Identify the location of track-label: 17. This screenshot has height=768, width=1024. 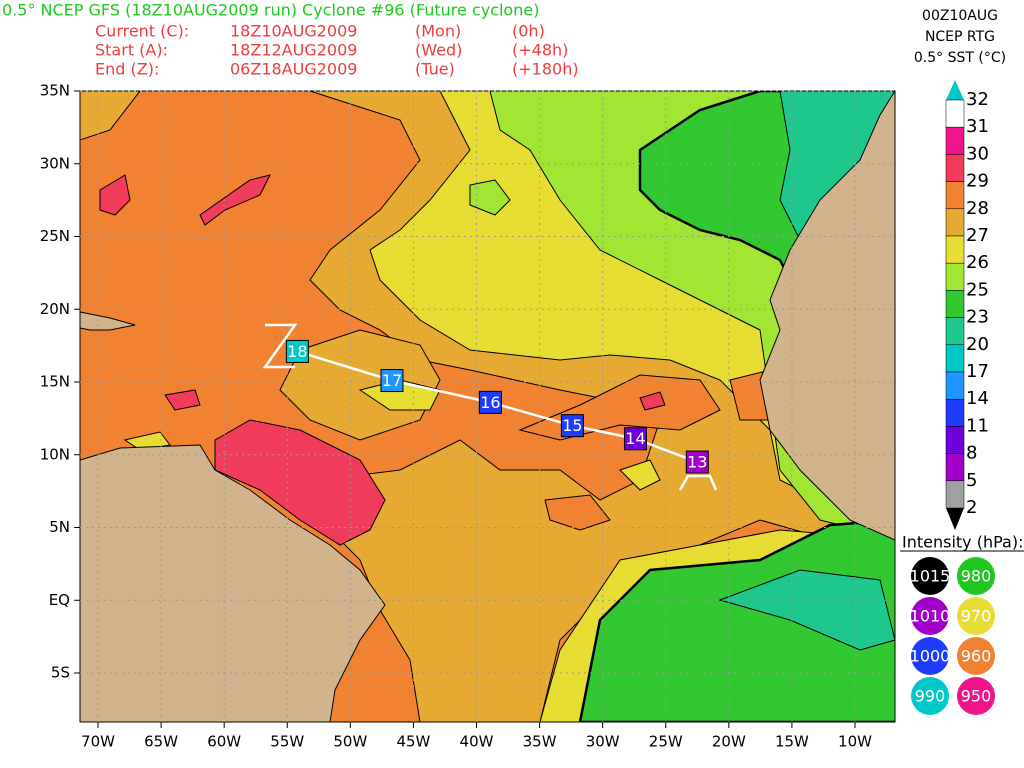
(392, 380).